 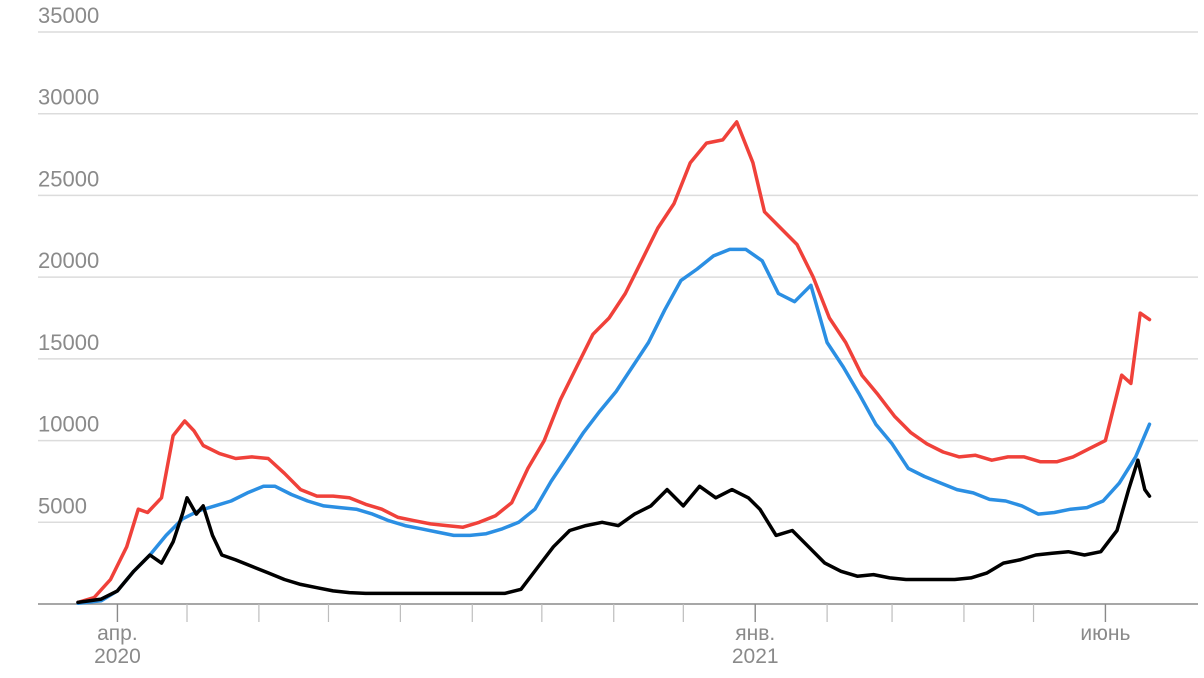 I want to click on x-tick-label-month: янв., so click(x=755, y=633).